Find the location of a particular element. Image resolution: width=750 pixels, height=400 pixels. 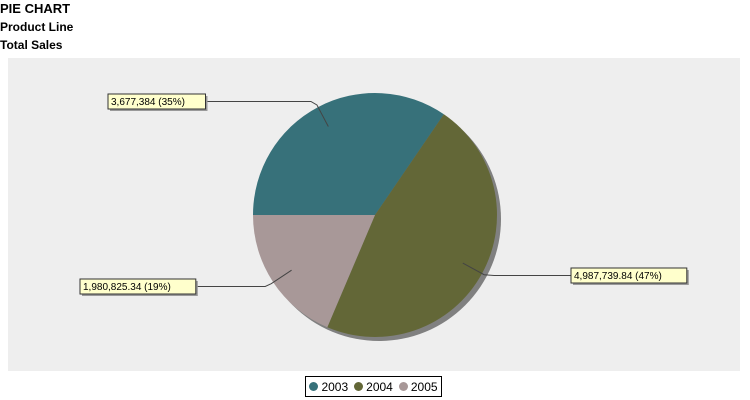

legend-item-2004: 2004 is located at coordinates (373, 387).